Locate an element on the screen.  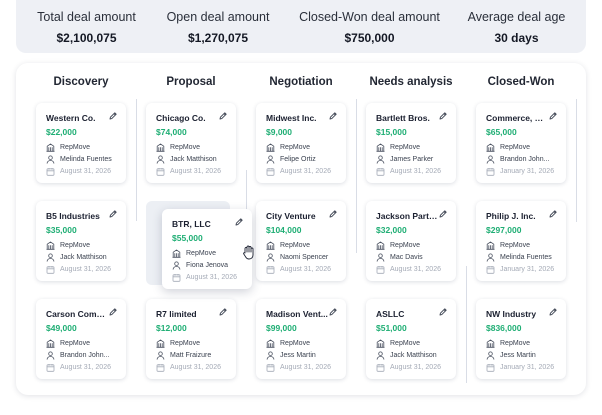
deal-name: R7 limited is located at coordinates (176, 314).